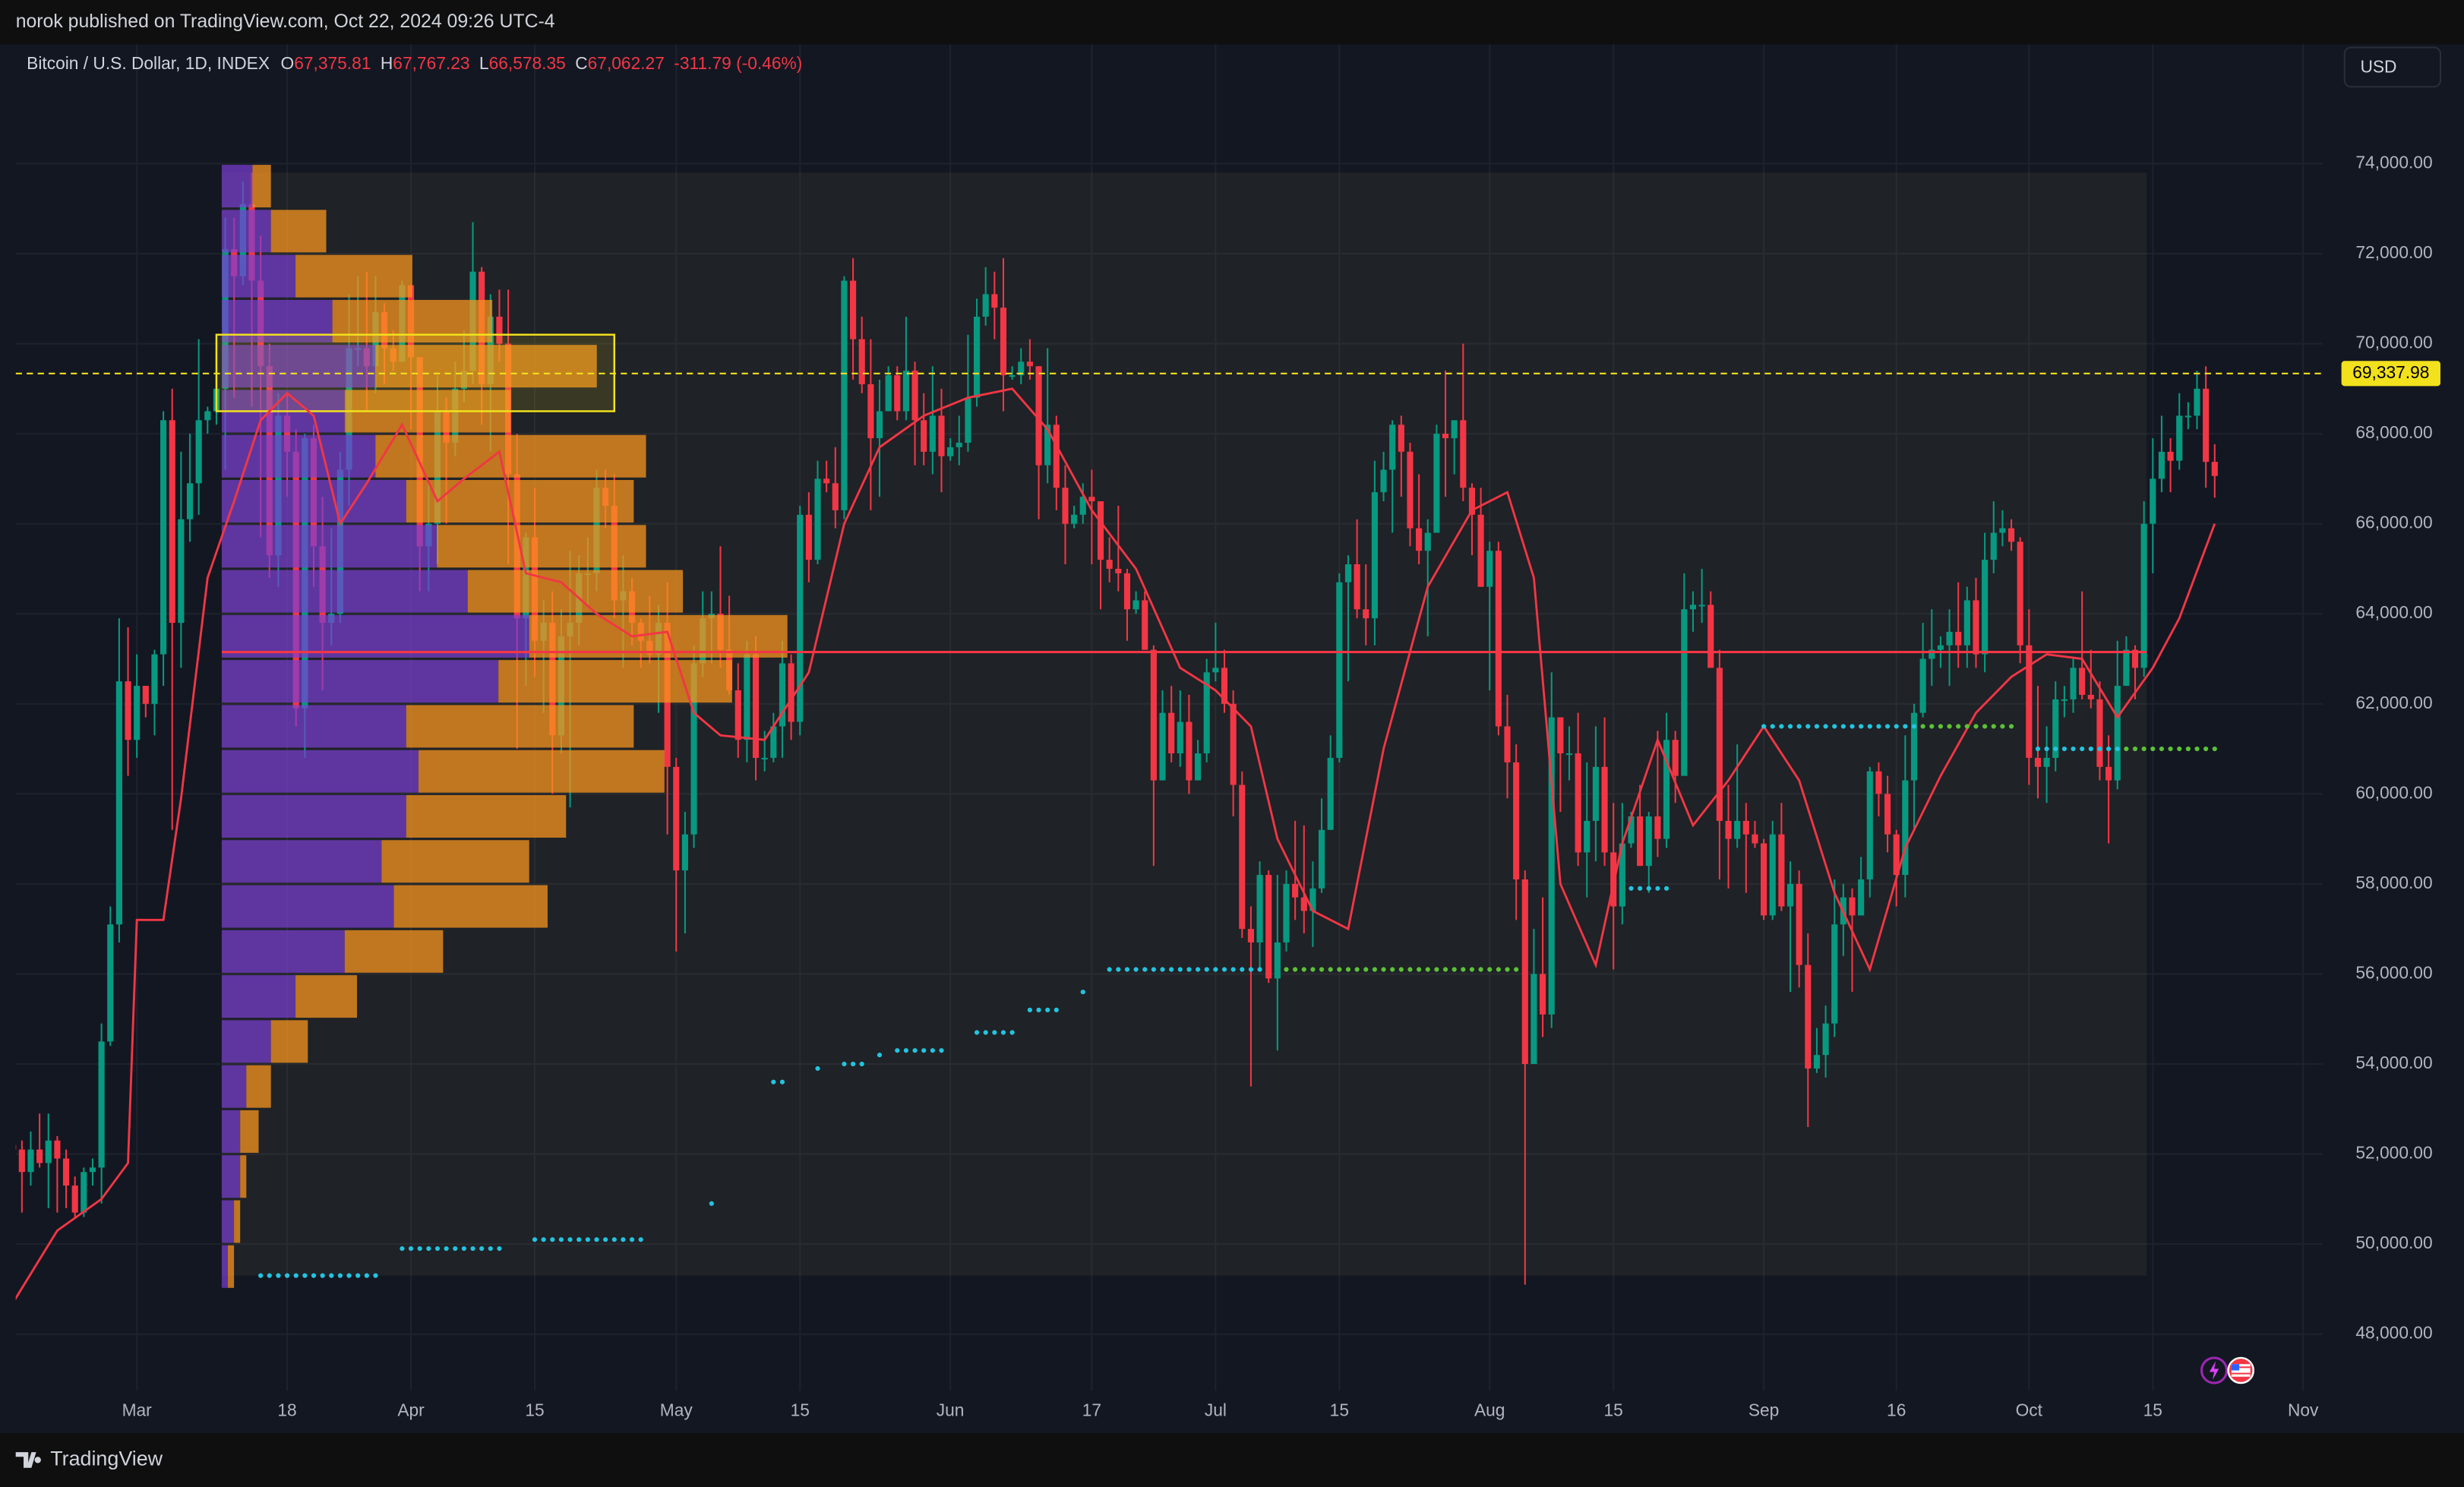  Describe the element at coordinates (626, 63) in the screenshot. I see `legend-value: 67,062.27` at that location.